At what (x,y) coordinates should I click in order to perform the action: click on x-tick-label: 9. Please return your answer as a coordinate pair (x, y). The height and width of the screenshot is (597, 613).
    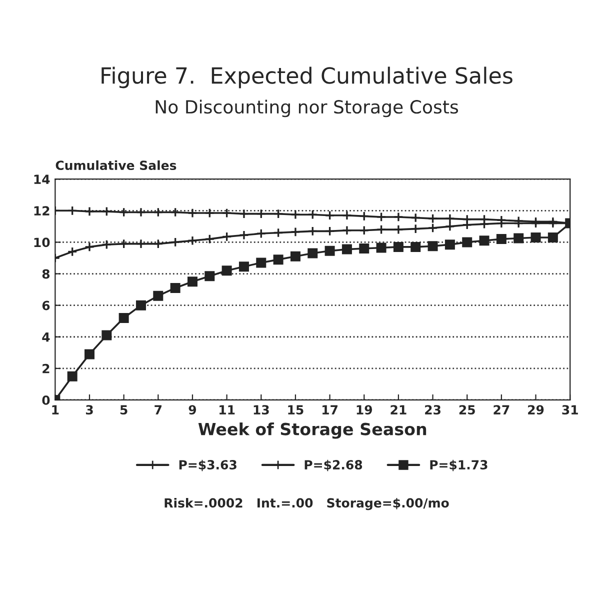
    Looking at the image, I should click on (192, 410).